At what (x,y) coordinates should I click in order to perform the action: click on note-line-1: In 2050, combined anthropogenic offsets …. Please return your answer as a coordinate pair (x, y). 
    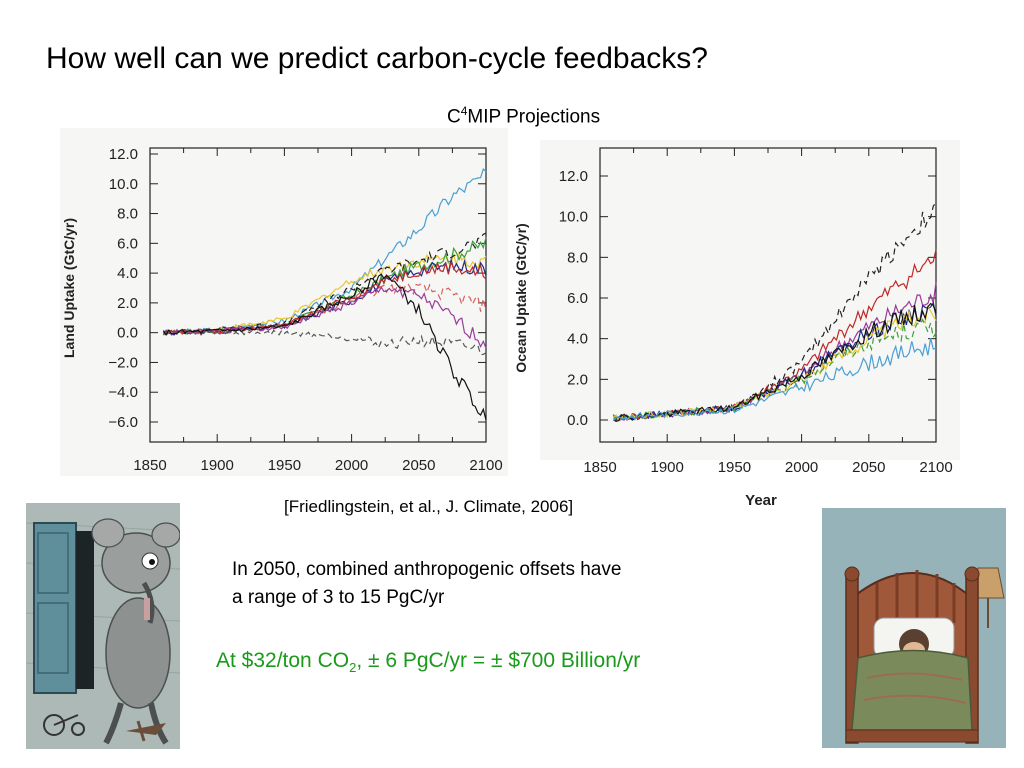
    Looking at the image, I should click on (427, 569).